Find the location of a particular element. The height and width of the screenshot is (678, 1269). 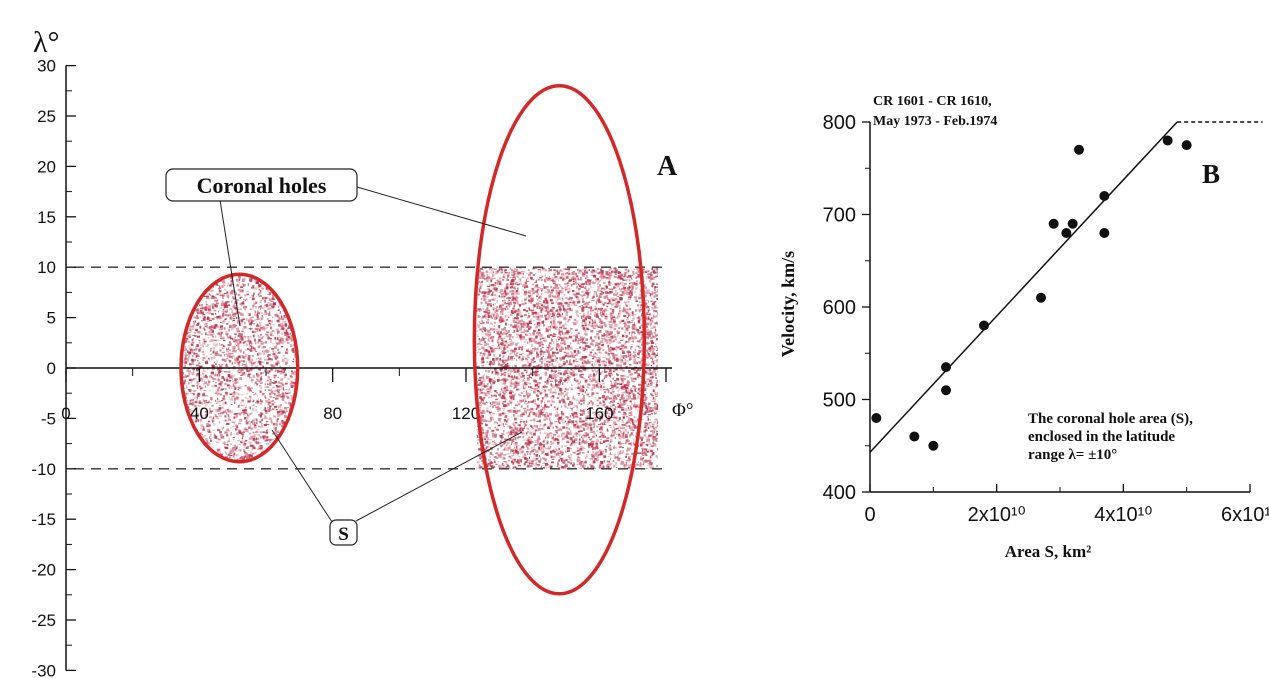

fit-line is located at coordinates (1023, 287).